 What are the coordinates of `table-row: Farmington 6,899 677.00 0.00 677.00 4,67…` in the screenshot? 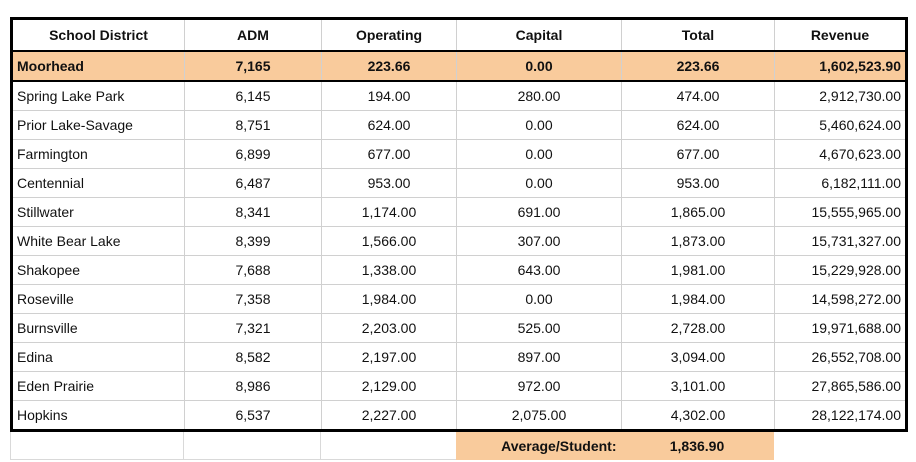 It's located at (459, 154).